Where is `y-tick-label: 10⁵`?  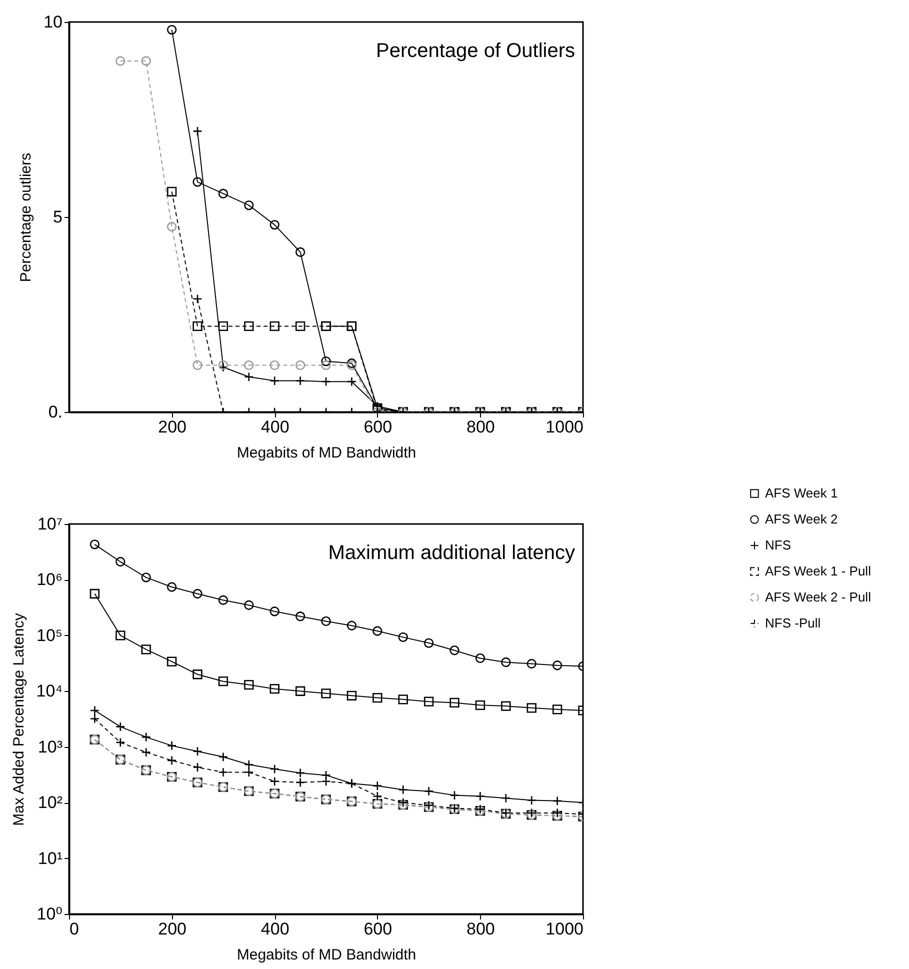 y-tick-label: 10⁵ is located at coordinates (49, 635).